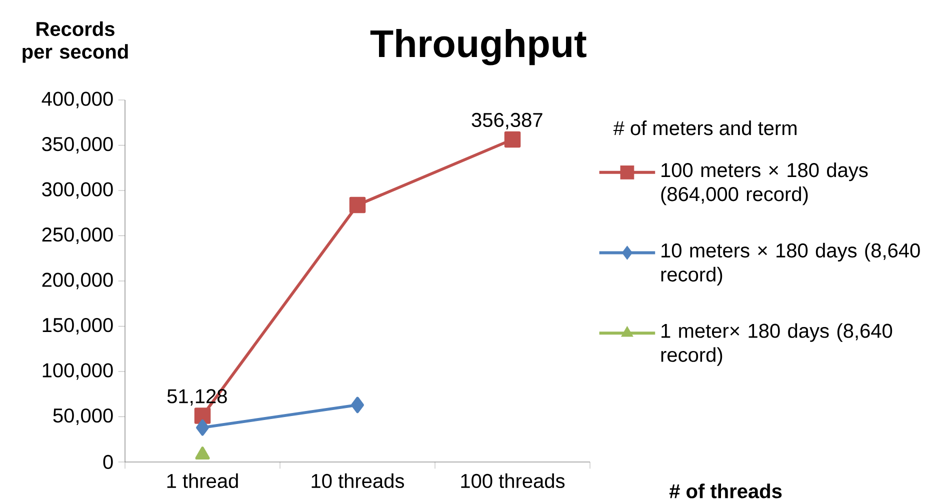 This screenshot has height=503, width=935. I want to click on y-tick-label: 400,000, so click(77, 100).